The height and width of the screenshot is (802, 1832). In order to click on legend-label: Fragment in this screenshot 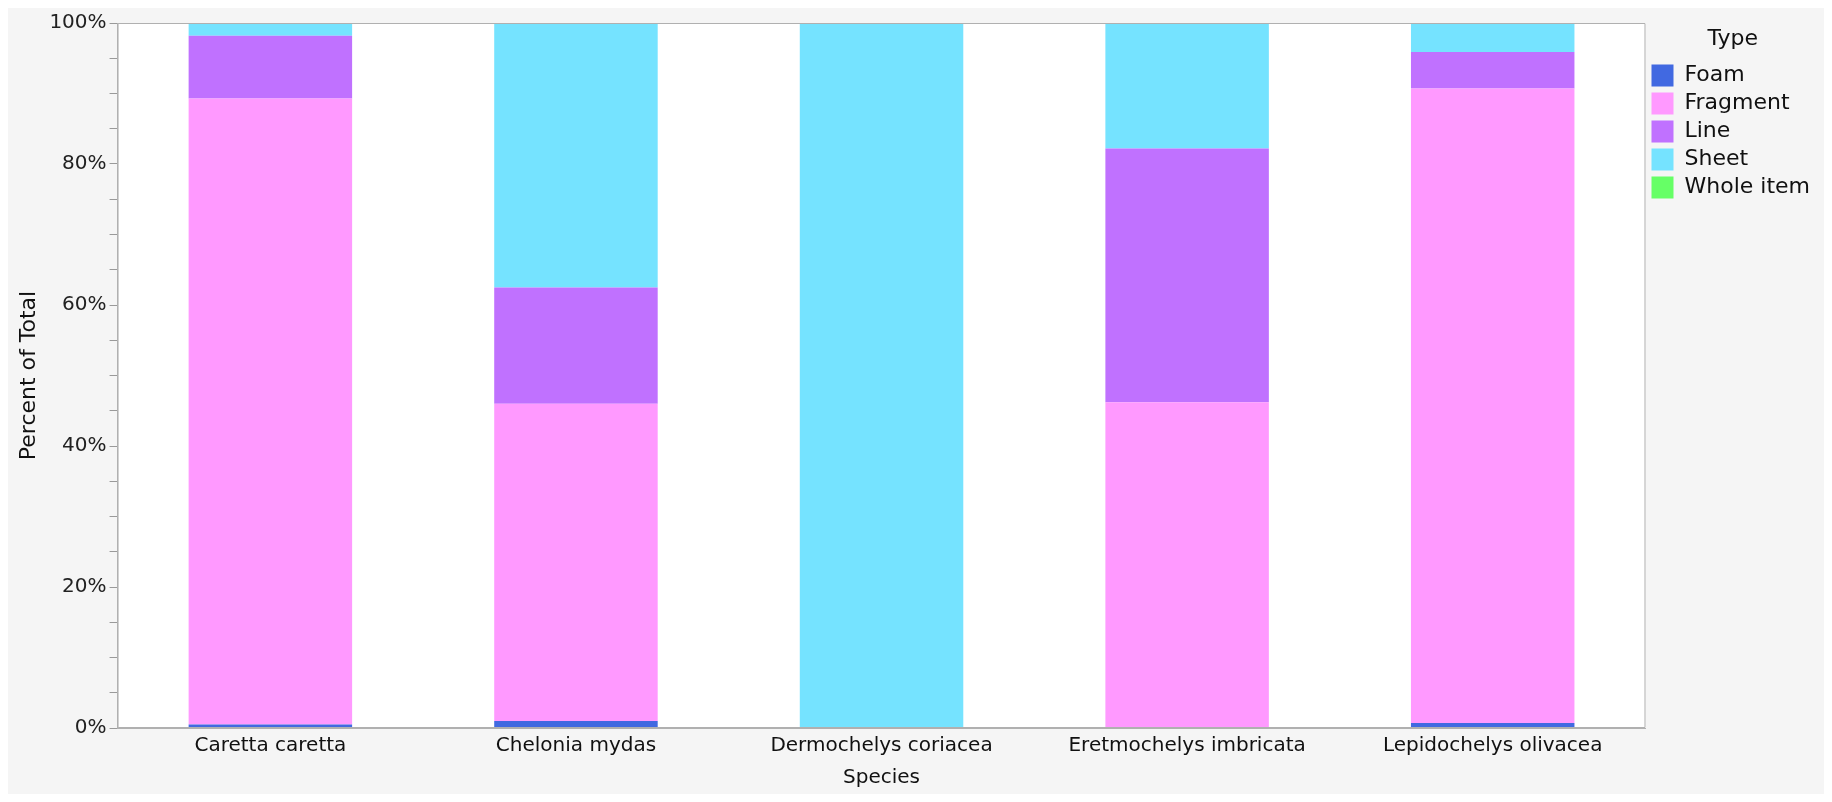, I will do `click(1737, 102)`.